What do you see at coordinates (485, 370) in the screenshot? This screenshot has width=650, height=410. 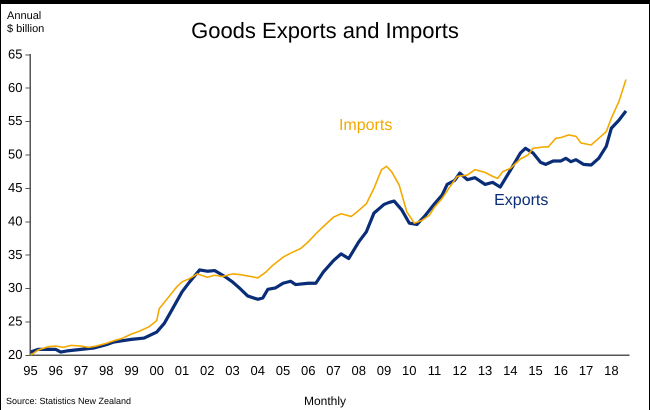 I see `x-tick-label: 13` at bounding box center [485, 370].